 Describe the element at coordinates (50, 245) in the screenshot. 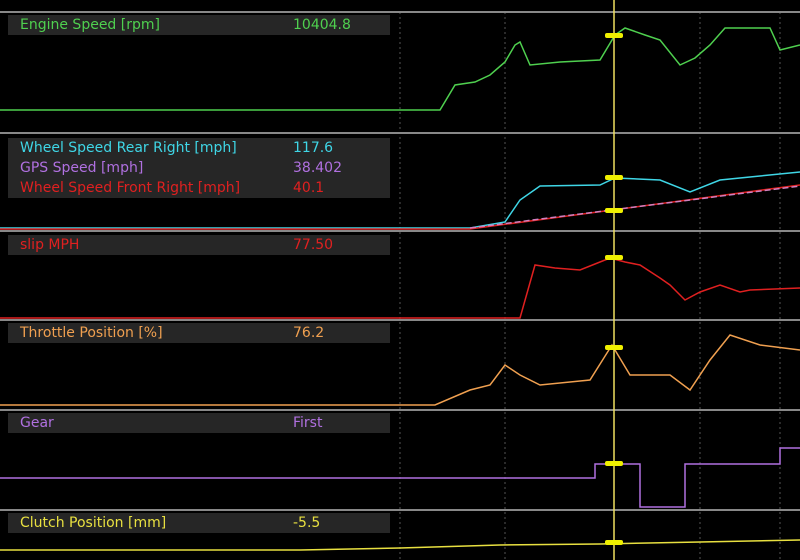

I see `channel-name: slip MPH` at that location.